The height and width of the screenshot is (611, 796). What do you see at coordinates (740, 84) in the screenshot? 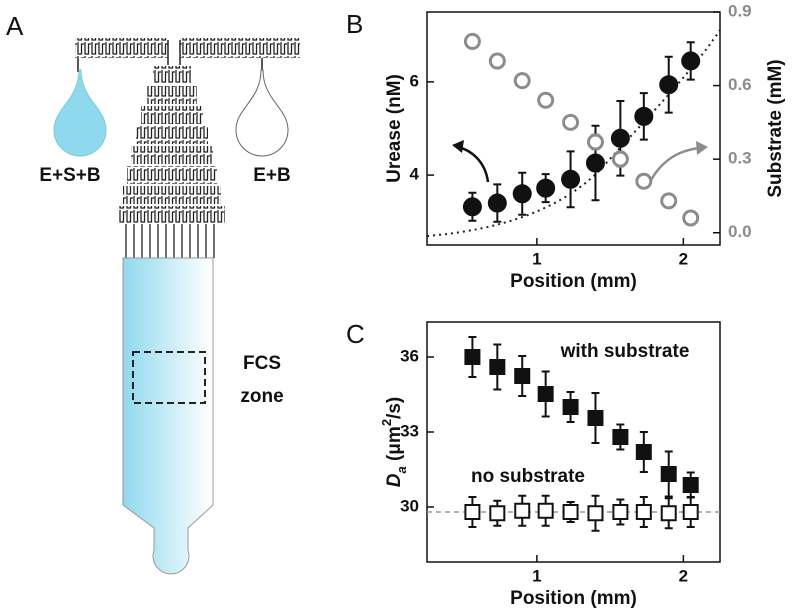
I see `y2-tick-label: 0.6` at bounding box center [740, 84].